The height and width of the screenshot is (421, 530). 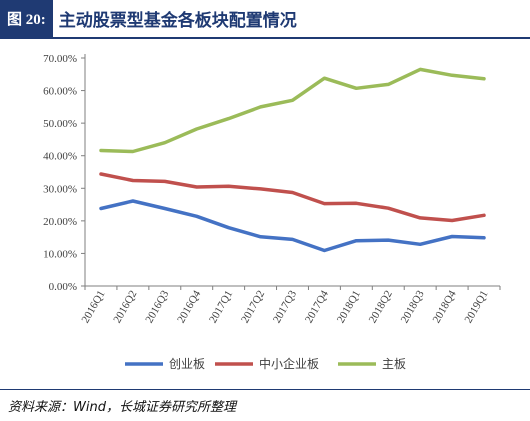 What do you see at coordinates (253, 307) in the screenshot?
I see `x-tick-label: 2017Q2` at bounding box center [253, 307].